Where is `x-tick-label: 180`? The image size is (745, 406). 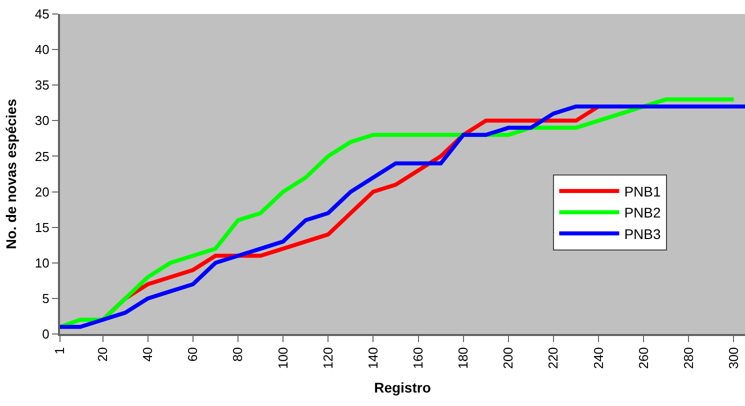
x-tick-label: 180 is located at coordinates (463, 358).